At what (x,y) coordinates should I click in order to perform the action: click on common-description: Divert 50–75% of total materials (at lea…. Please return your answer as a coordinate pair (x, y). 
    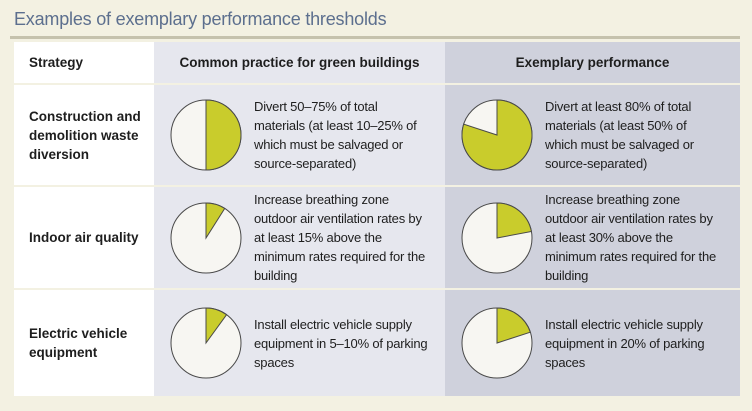
    Looking at the image, I should click on (335, 135).